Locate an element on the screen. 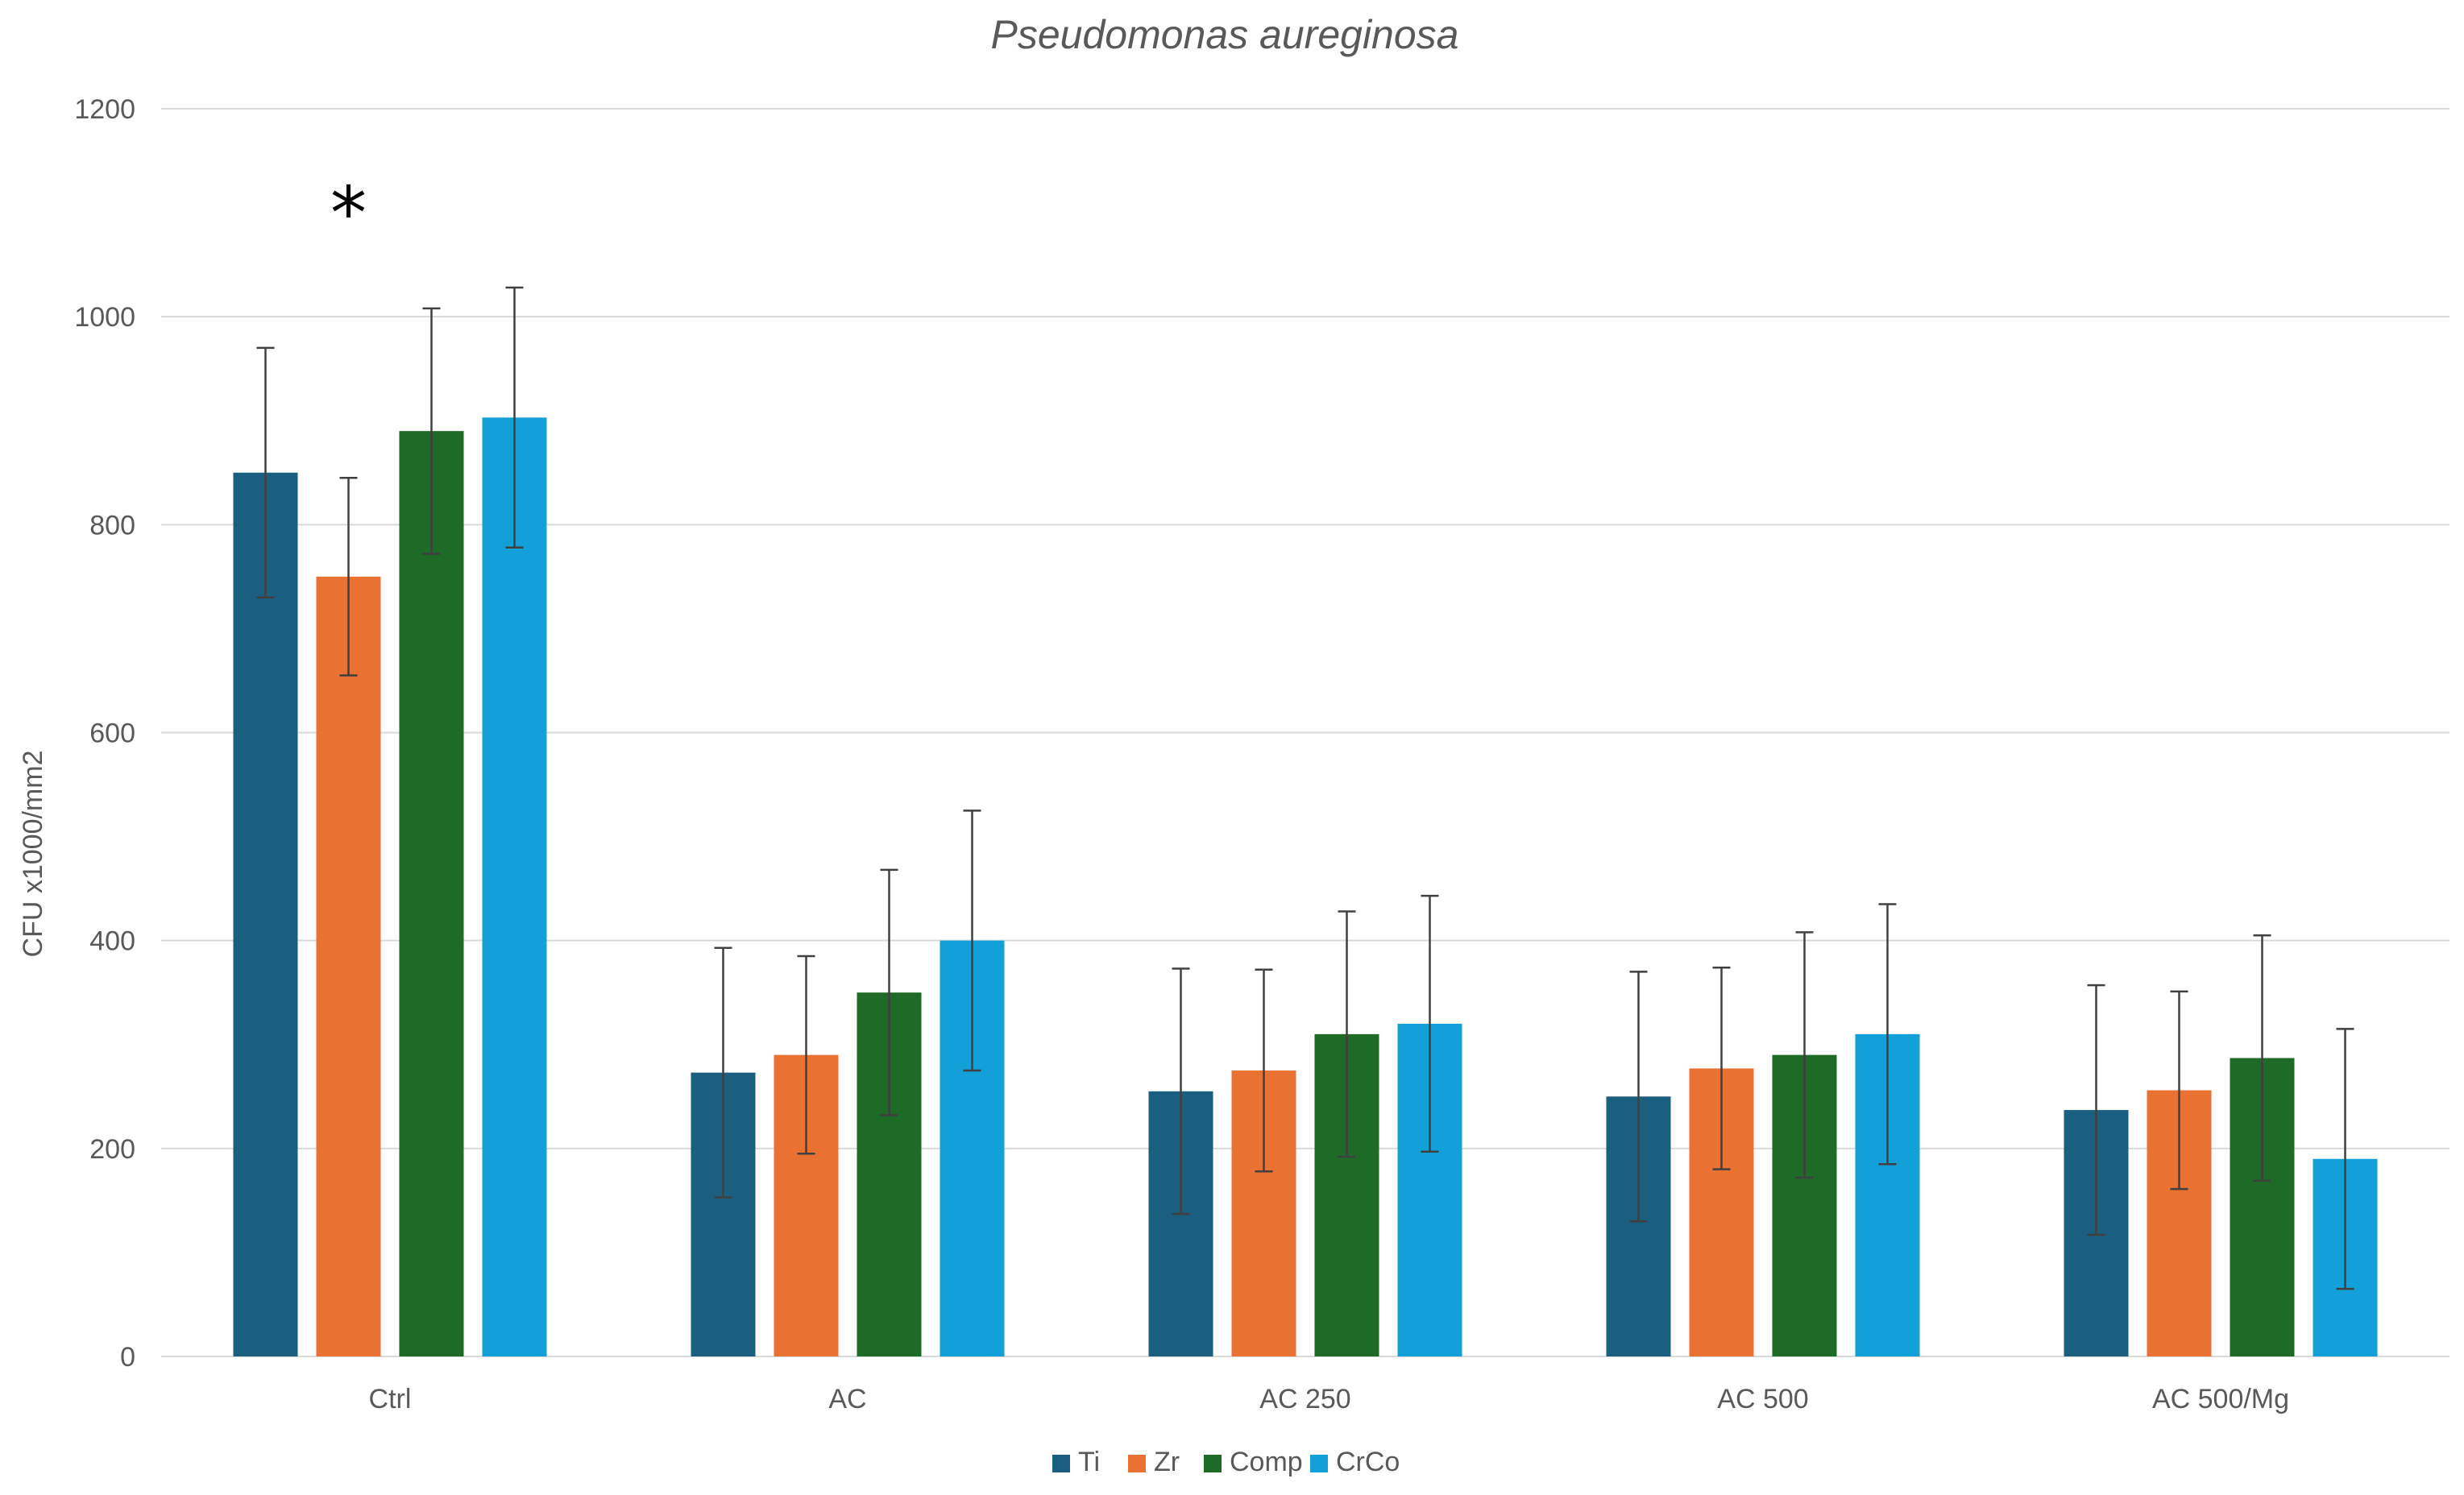  legend: Ti Zr Comp CrCo is located at coordinates (1226, 1462).